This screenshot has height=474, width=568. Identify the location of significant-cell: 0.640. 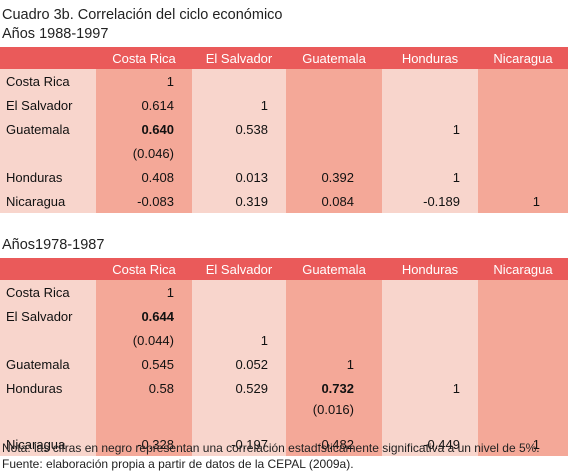
(144, 129).